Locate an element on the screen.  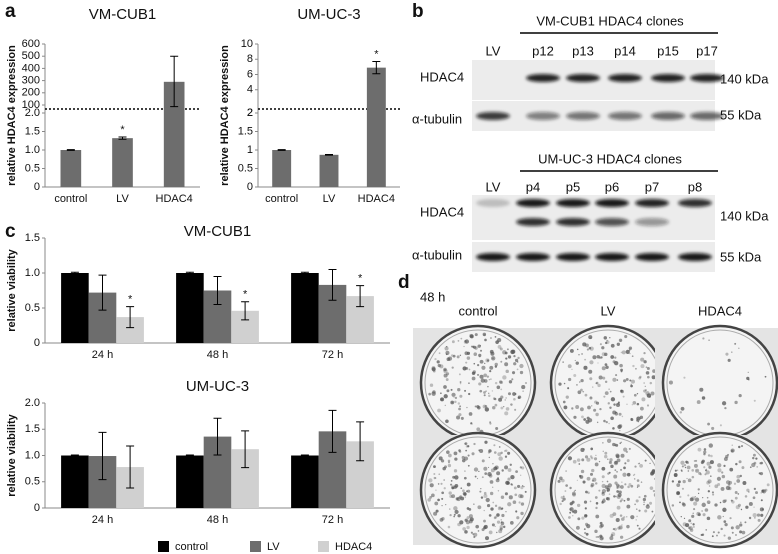
chart-title: VM-CUB1 is located at coordinates (123, 14).